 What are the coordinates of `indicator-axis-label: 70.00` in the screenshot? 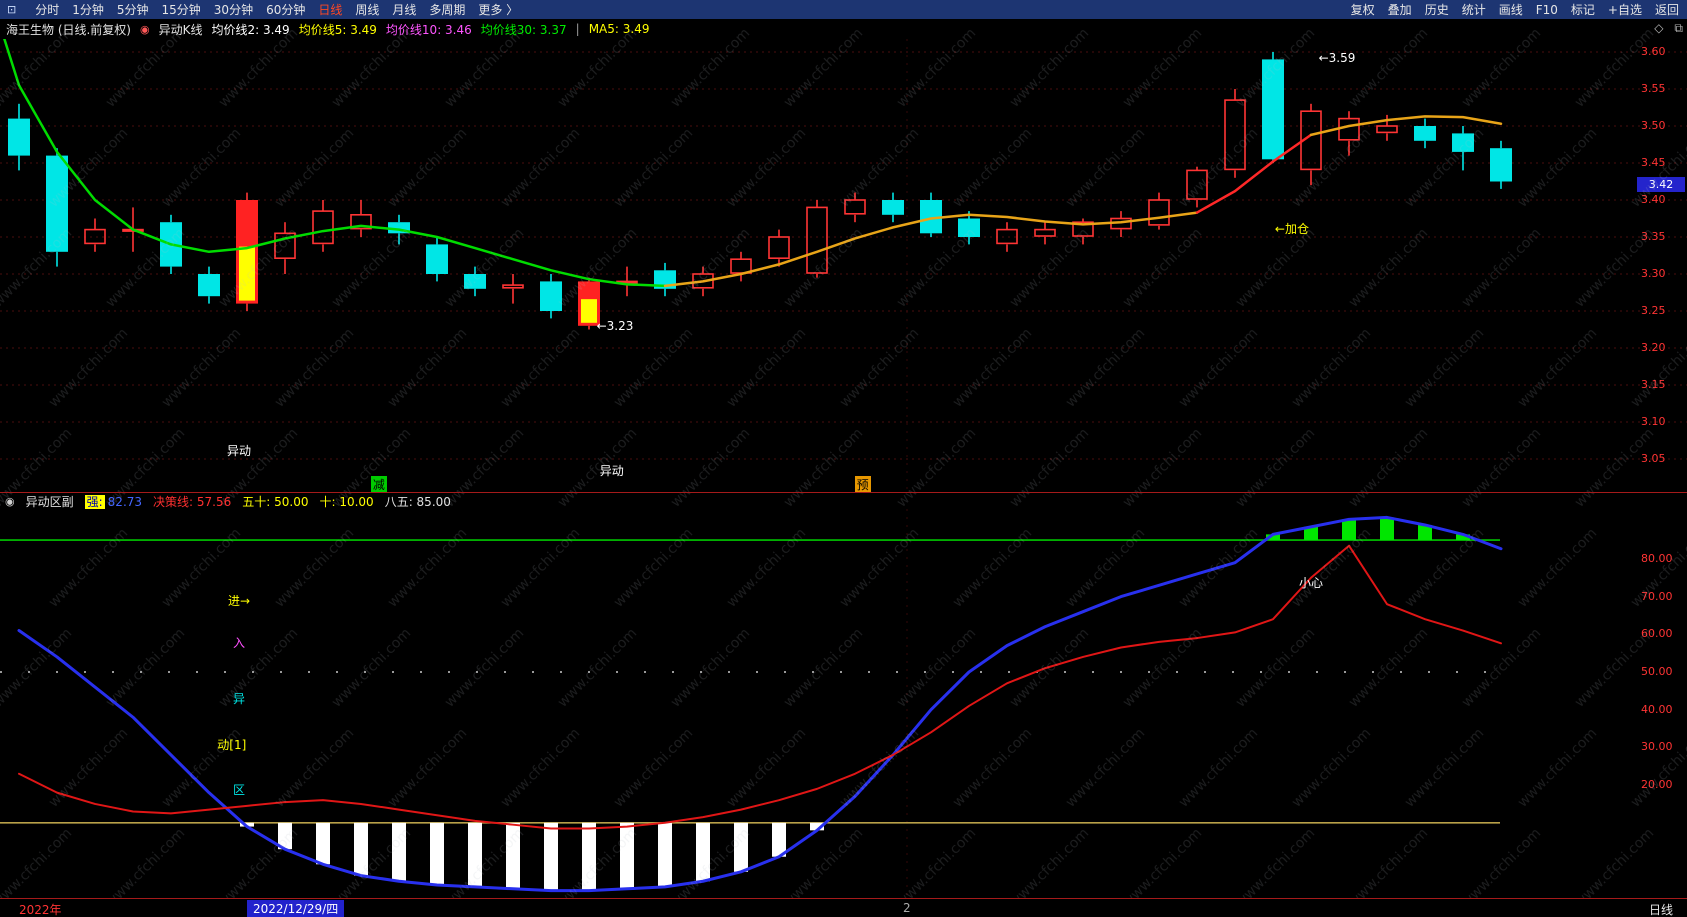 It's located at (1657, 596).